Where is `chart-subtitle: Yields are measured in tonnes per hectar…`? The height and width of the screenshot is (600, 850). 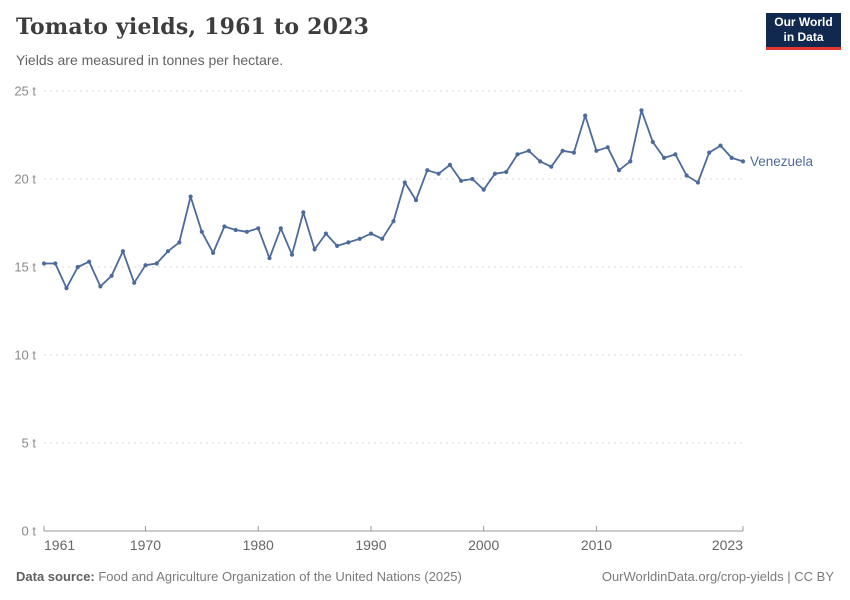
chart-subtitle: Yields are measured in tonnes per hectar… is located at coordinates (150, 60).